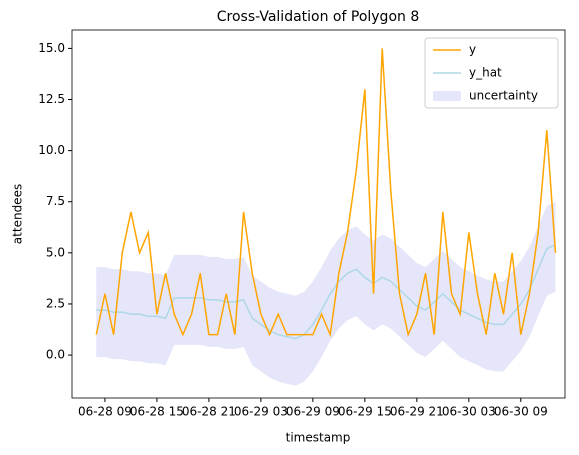  I want to click on x-tick-label: 06-29 15, so click(365, 412).